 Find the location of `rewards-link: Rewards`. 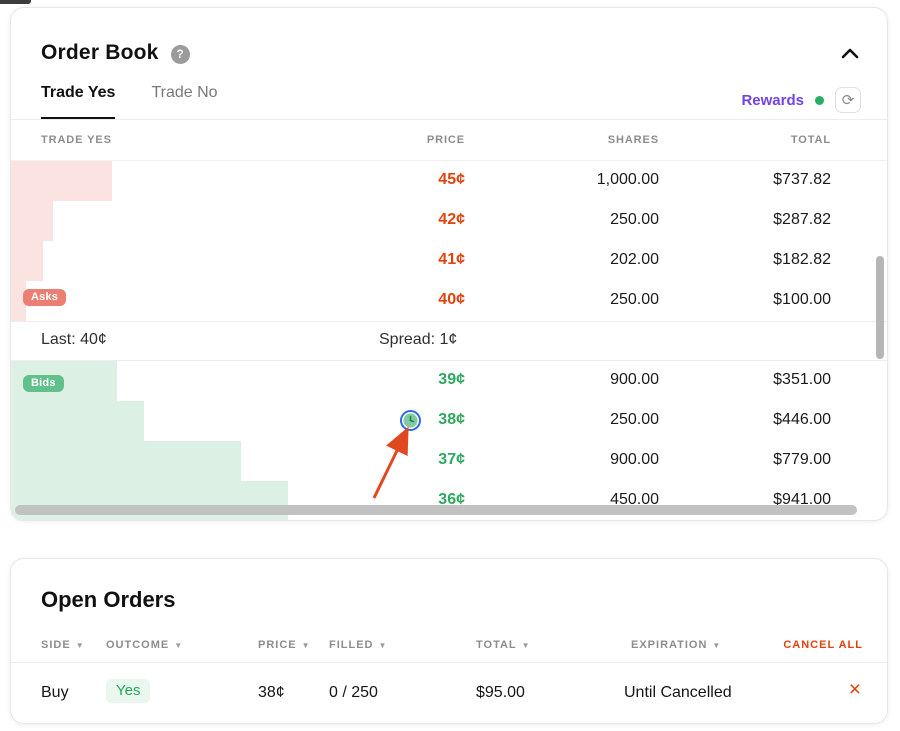

rewards-link: Rewards is located at coordinates (772, 100).